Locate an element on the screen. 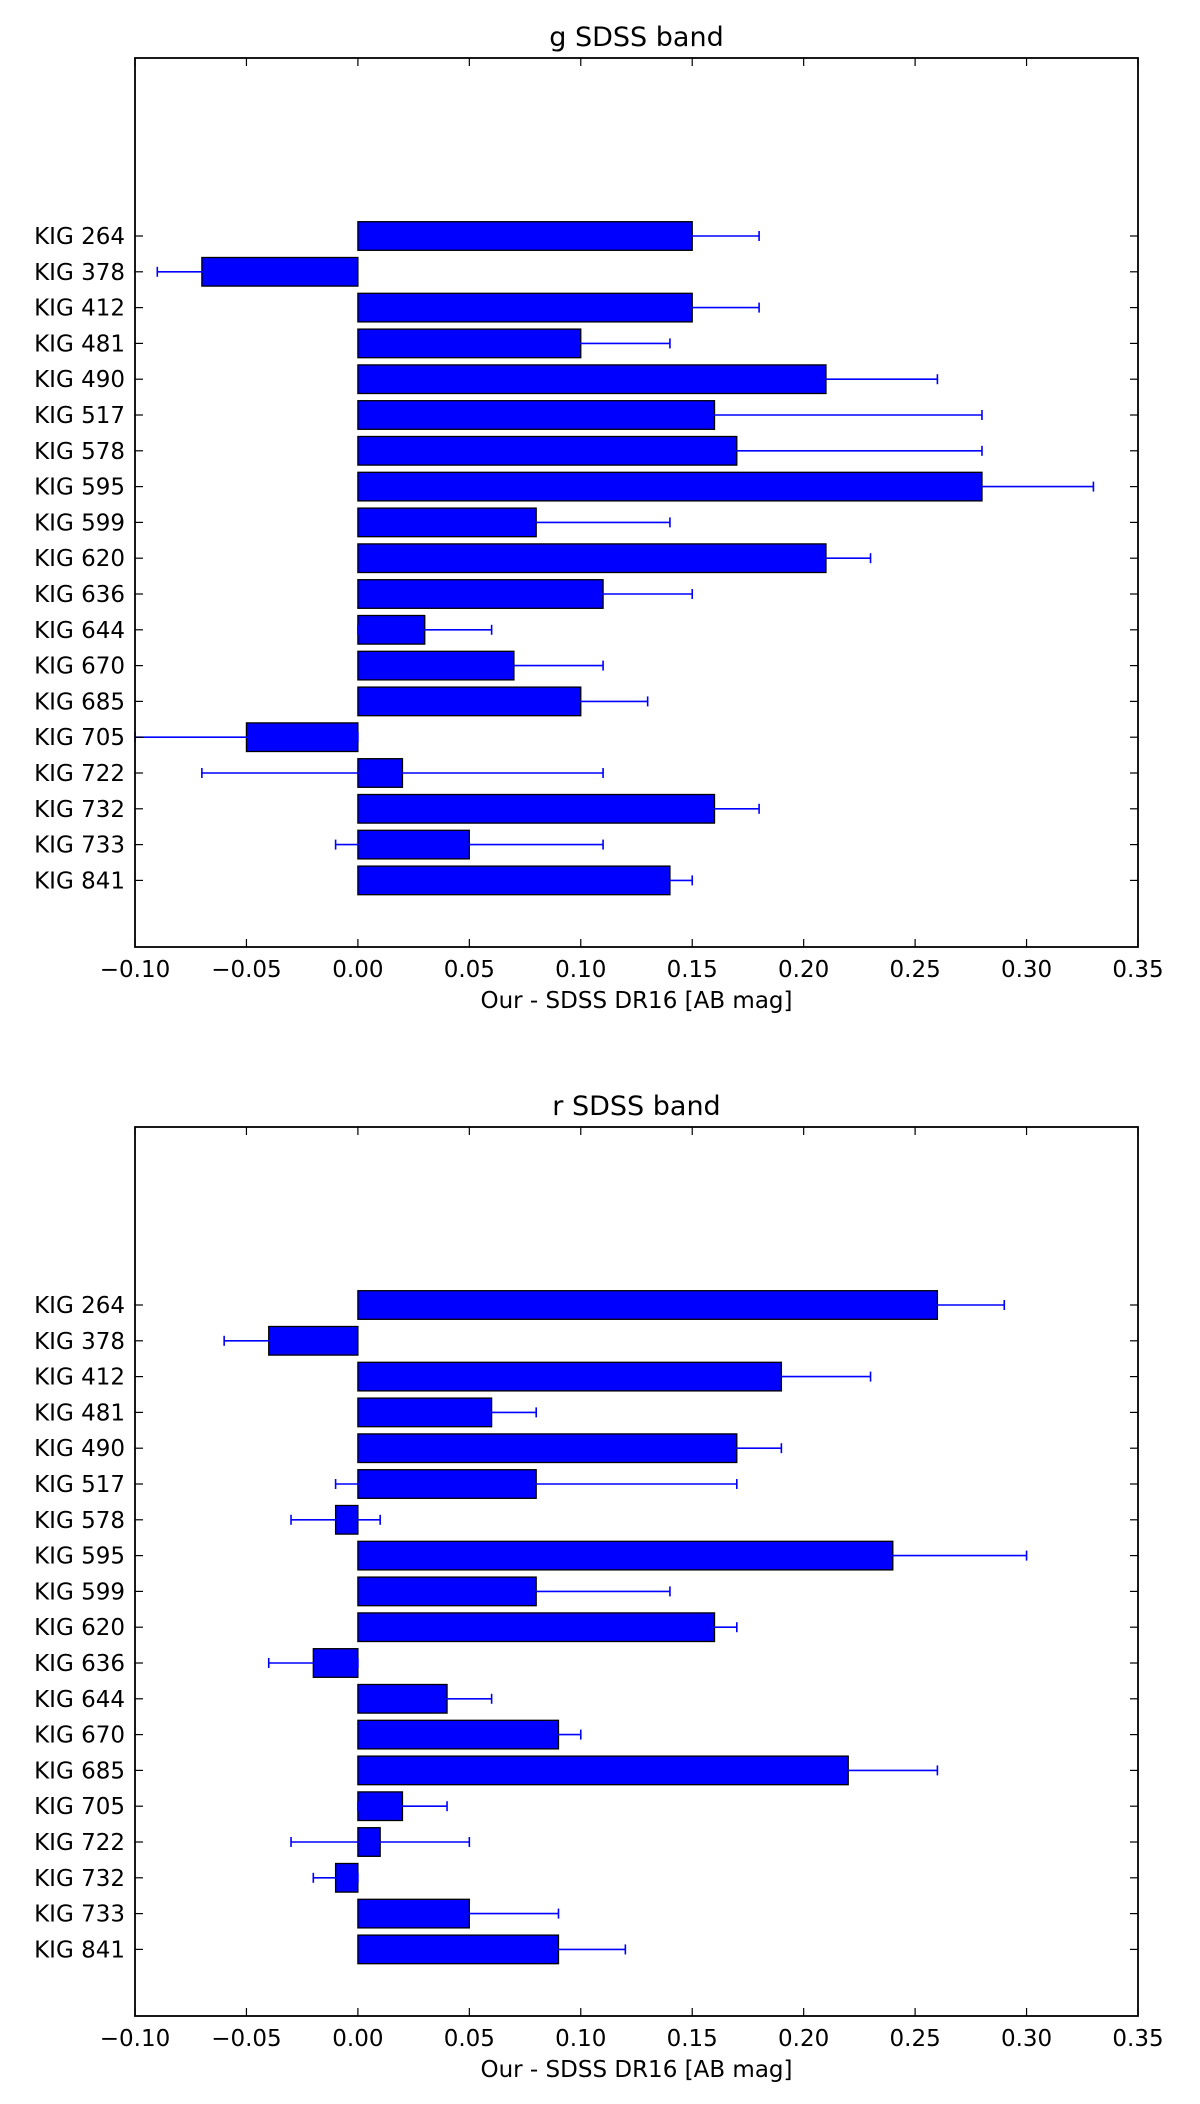  category-label: KIG 490 is located at coordinates (79, 1449).